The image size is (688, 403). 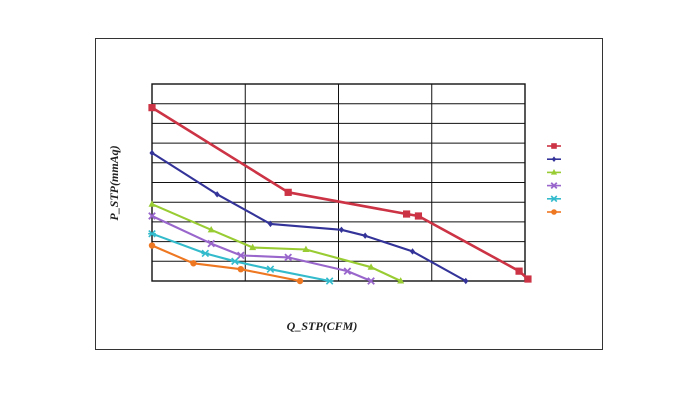 What do you see at coordinates (322, 326) in the screenshot?
I see `x-axis-label: Q_STP(CFM)` at bounding box center [322, 326].